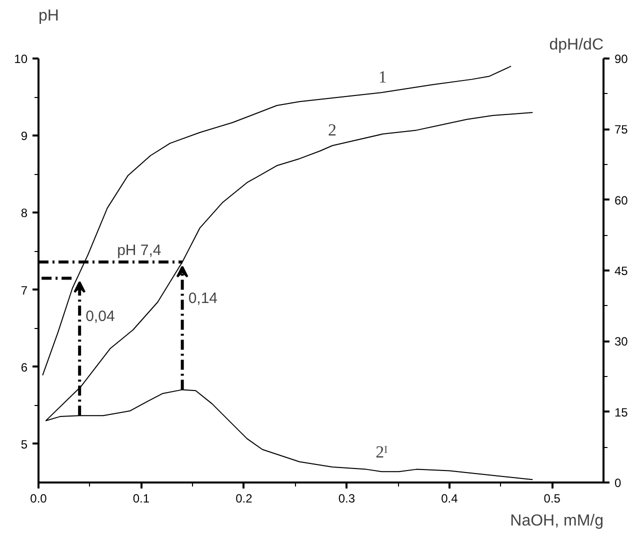 The height and width of the screenshot is (534, 633). Describe the element at coordinates (382, 452) in the screenshot. I see `series-label: 2ᴵ` at that location.